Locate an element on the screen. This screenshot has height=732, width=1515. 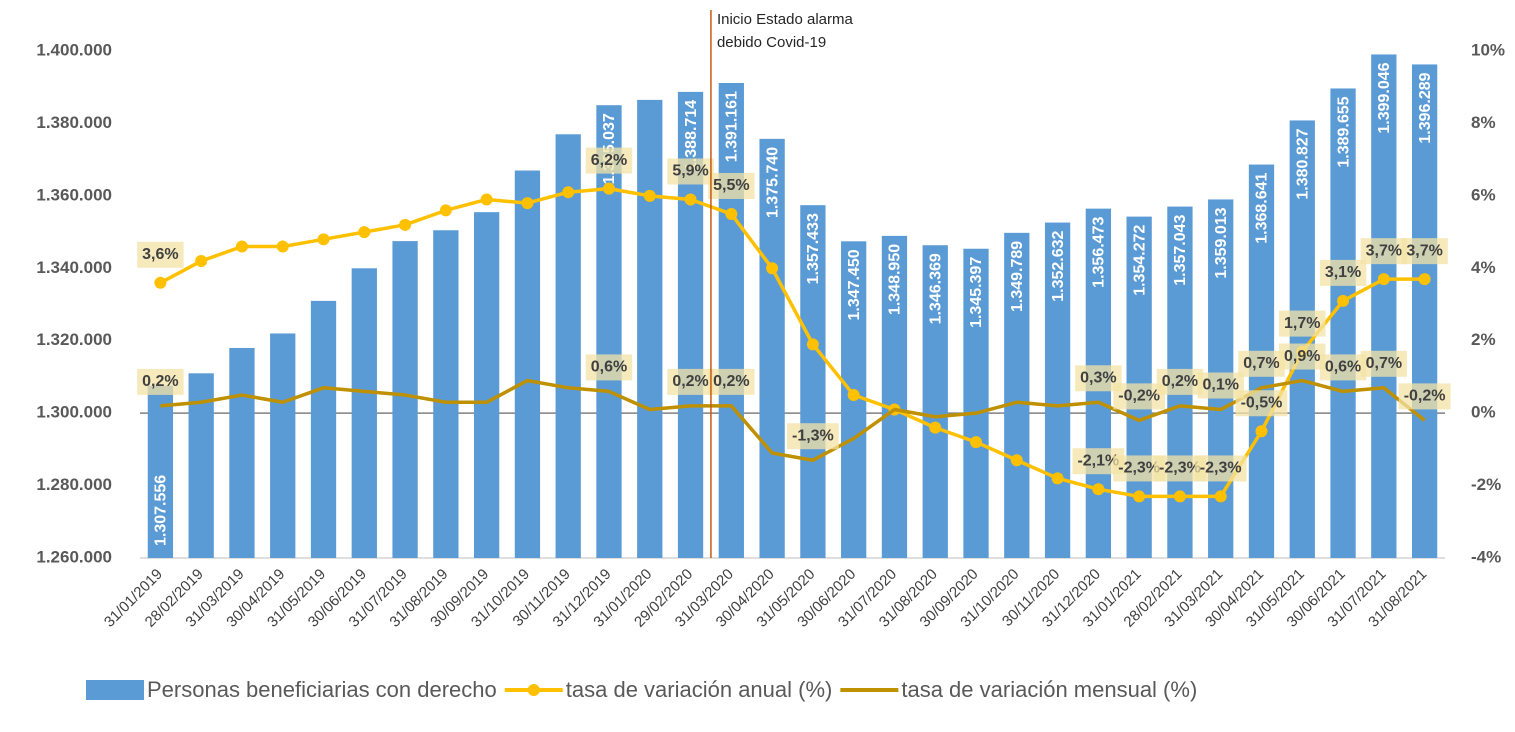
bar-label: 1.356.473 is located at coordinates (1099, 252).